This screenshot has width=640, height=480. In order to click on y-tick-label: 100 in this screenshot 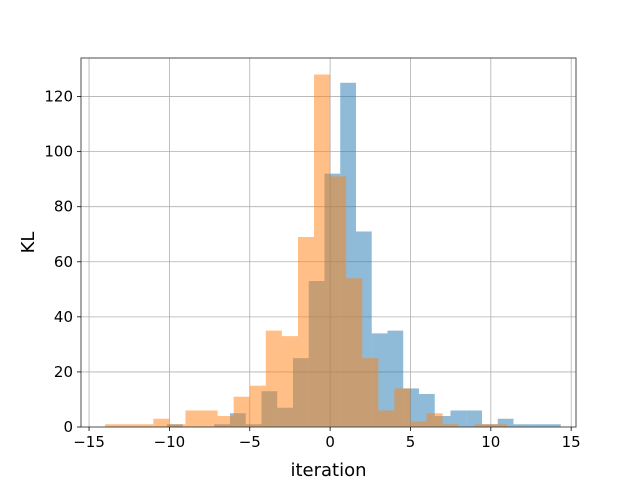, I will do `click(58, 152)`.